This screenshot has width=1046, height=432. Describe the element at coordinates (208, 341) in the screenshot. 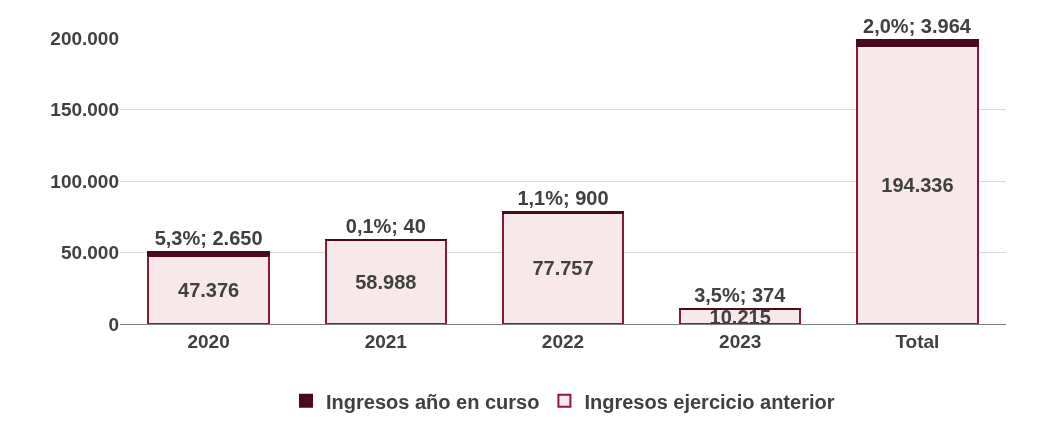

I see `x-tick-label: 2020` at that location.